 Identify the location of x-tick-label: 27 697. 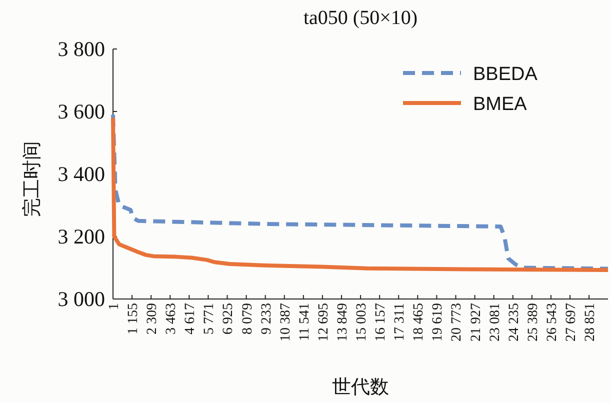
(571, 322).